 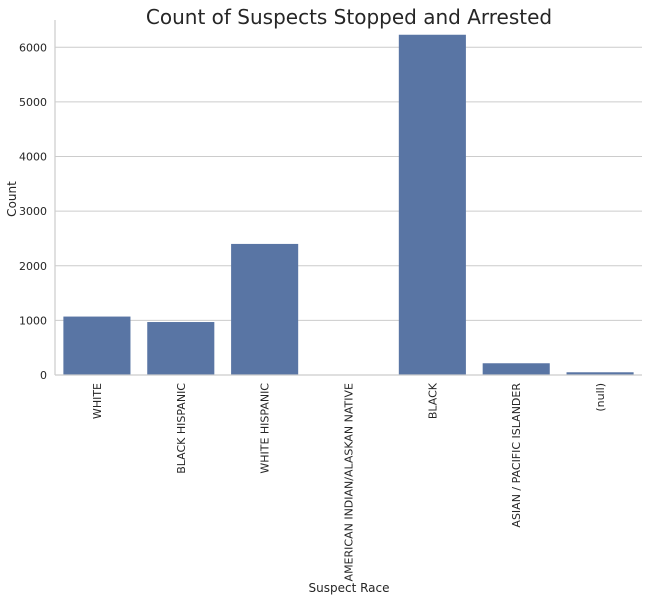 What do you see at coordinates (97, 401) in the screenshot?
I see `x-tick-label: WHITE` at bounding box center [97, 401].